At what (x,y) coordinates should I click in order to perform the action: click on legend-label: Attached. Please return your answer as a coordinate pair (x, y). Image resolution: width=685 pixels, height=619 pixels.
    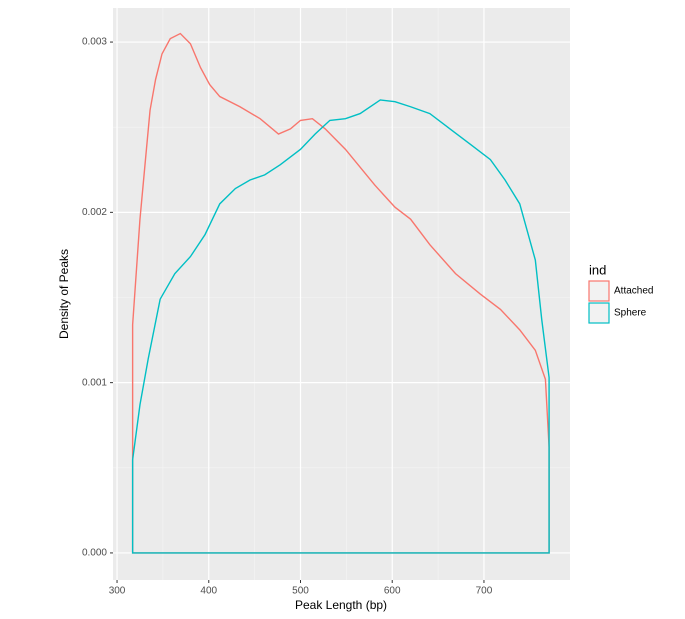
    Looking at the image, I should click on (633, 291).